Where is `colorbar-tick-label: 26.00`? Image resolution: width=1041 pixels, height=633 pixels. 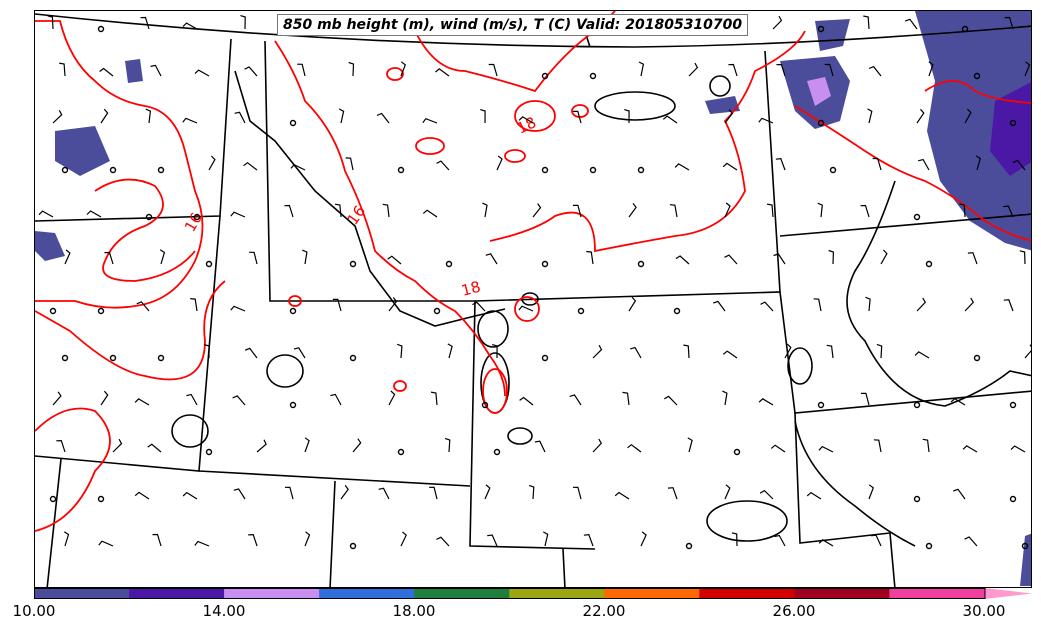 colorbar-tick-label: 26.00 is located at coordinates (794, 611).